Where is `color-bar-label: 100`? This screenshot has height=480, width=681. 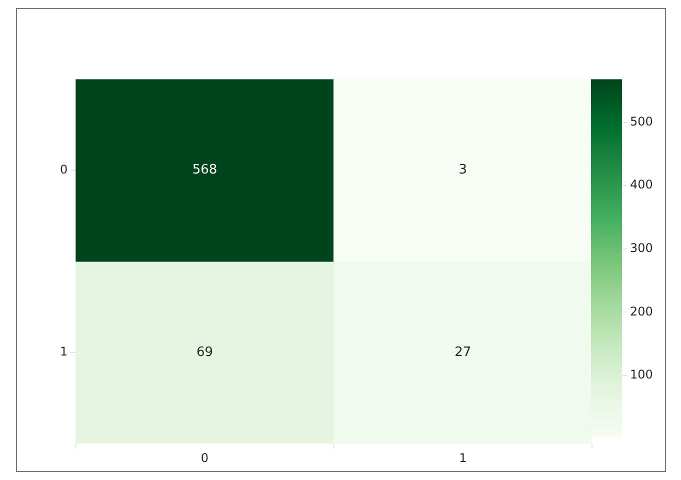
color-bar-label: 100 is located at coordinates (641, 375).